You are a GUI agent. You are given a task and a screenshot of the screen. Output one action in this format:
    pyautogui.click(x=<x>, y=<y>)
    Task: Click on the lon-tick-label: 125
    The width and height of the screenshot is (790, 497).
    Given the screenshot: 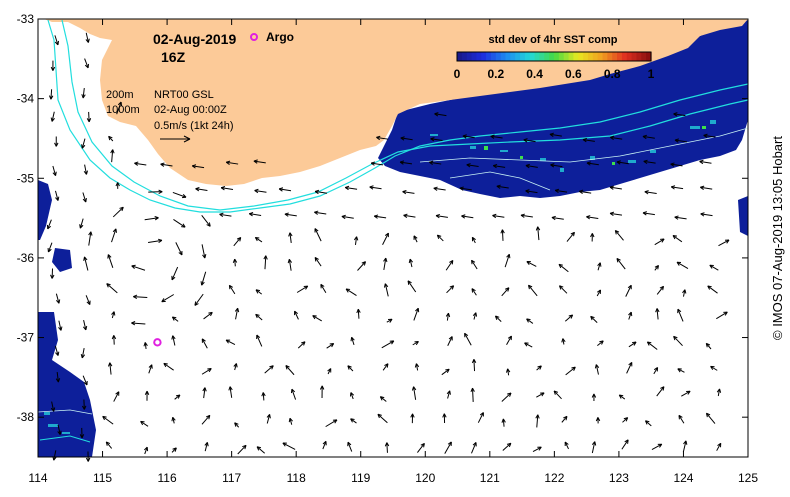 What is the action you would take?
    pyautogui.click(x=748, y=478)
    